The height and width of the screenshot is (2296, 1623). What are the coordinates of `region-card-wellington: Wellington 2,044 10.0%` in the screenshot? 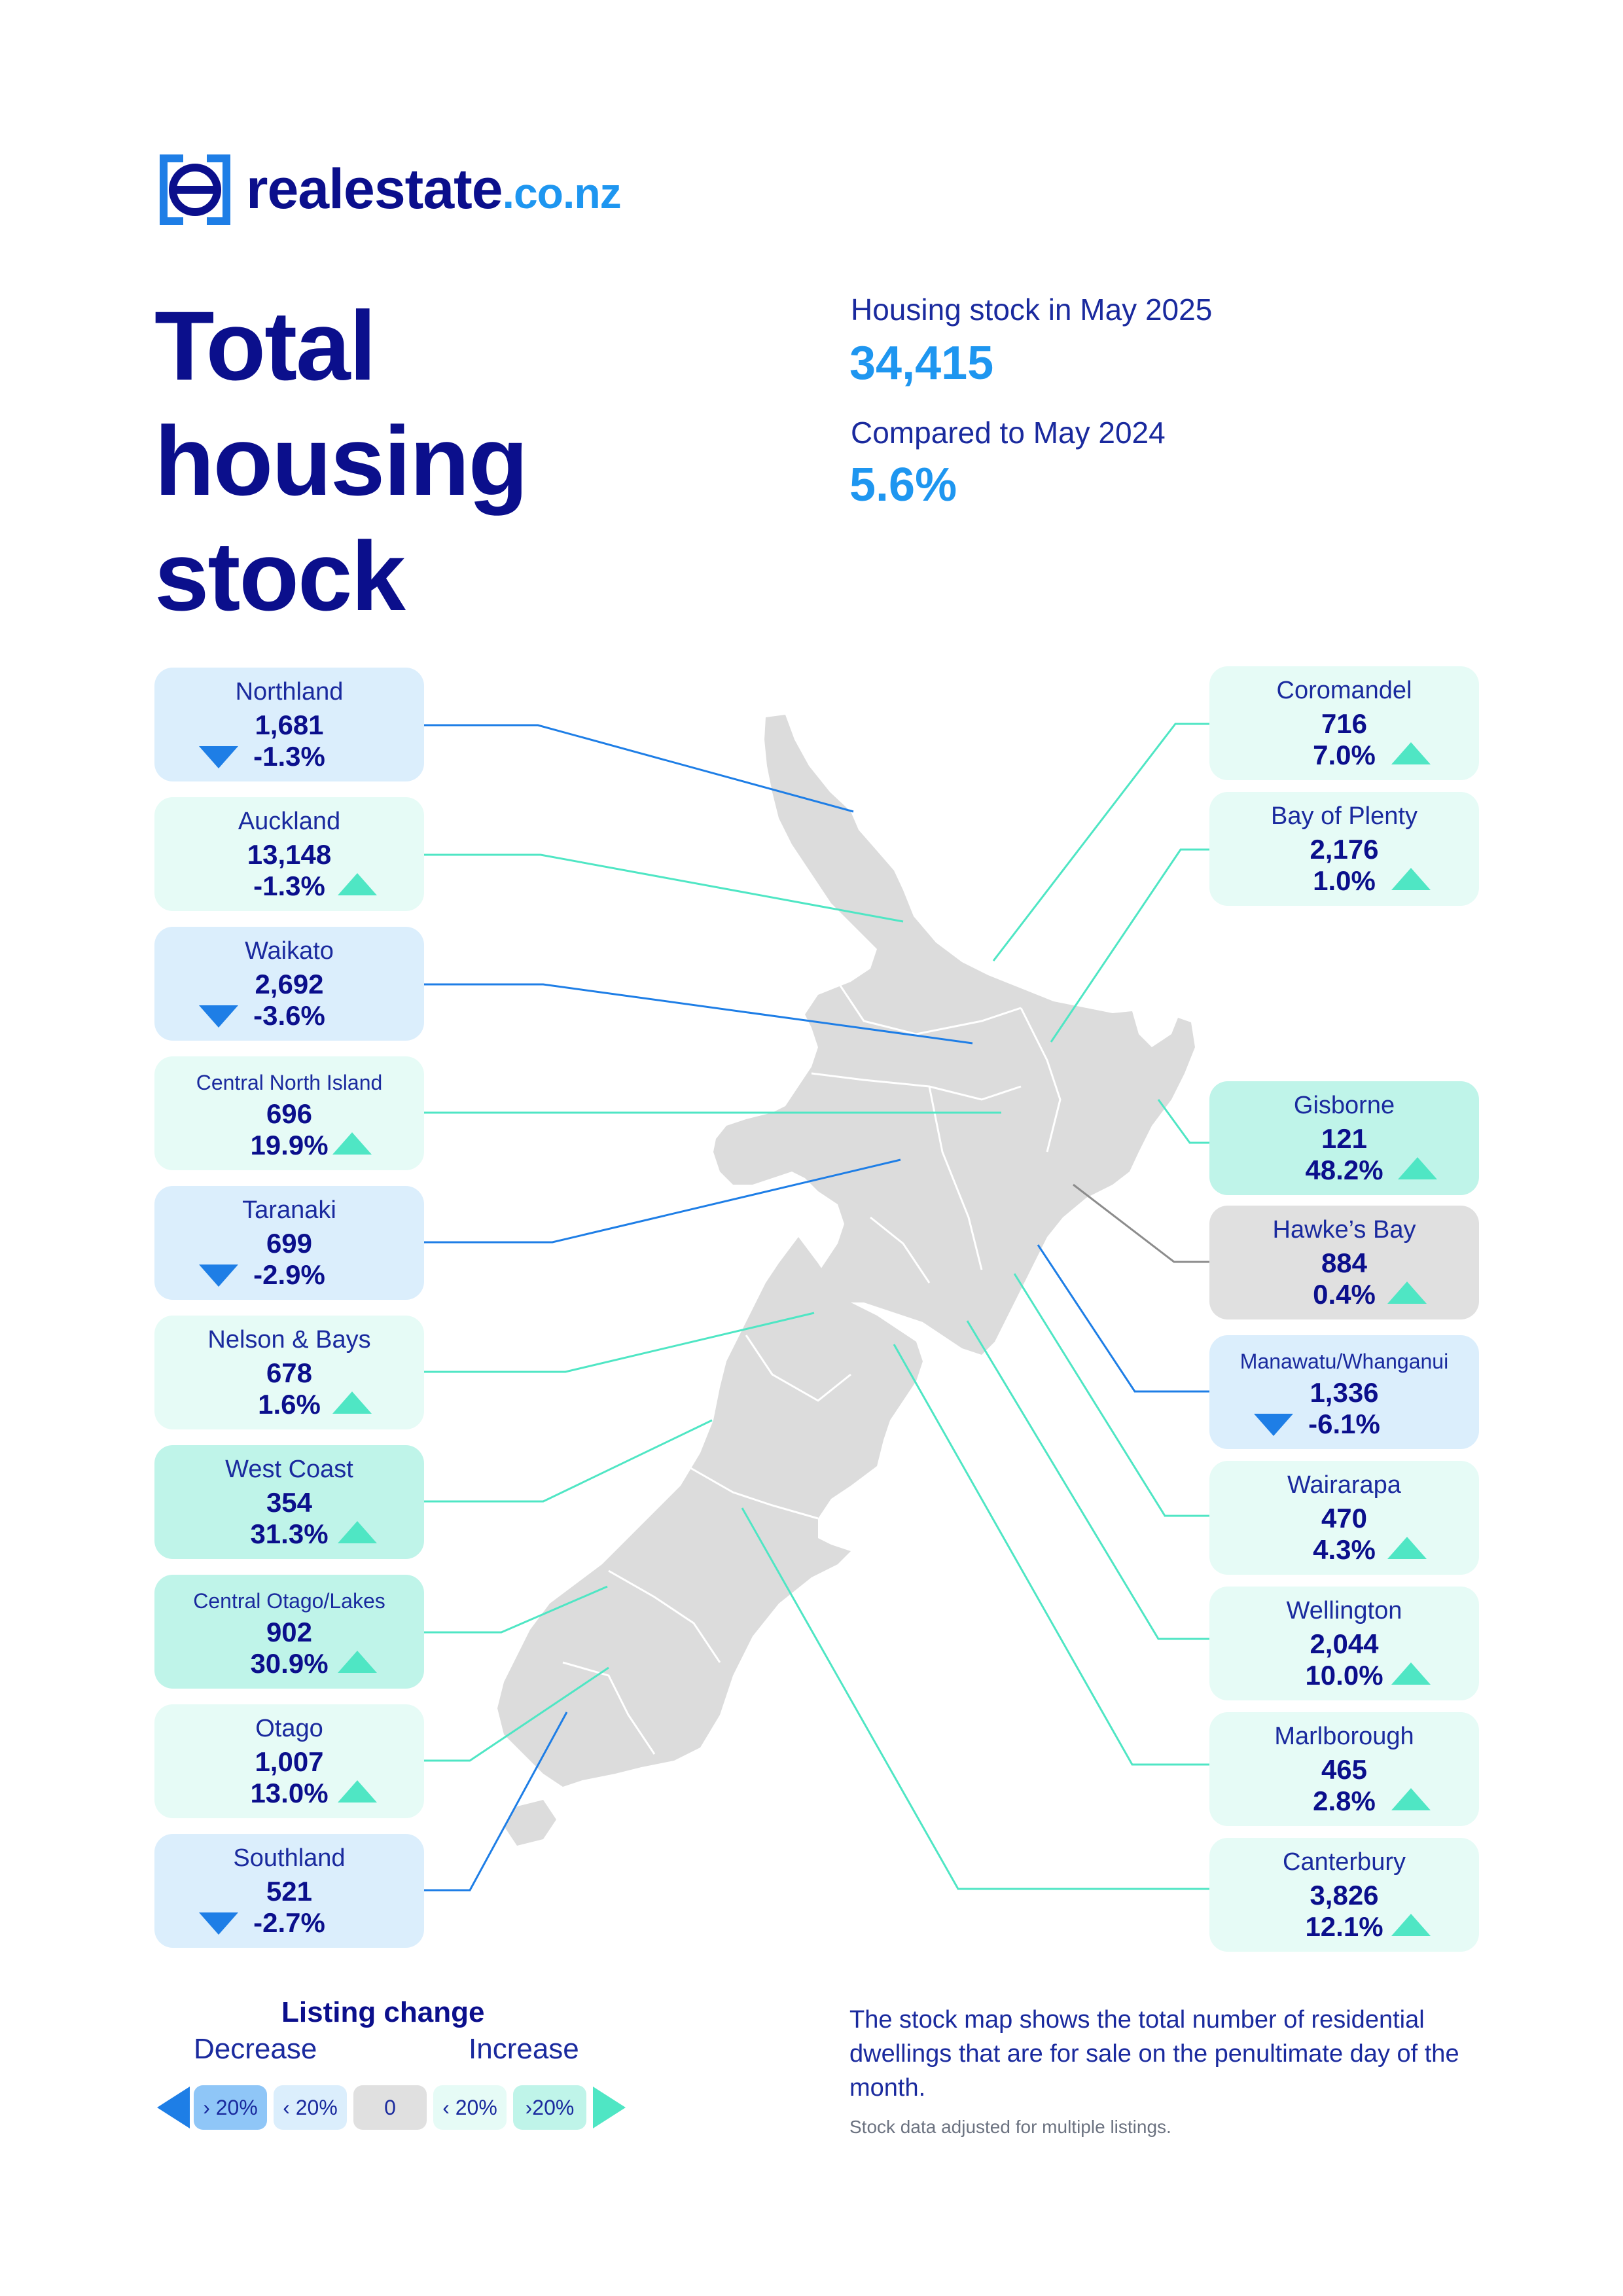 It's located at (1344, 1643).